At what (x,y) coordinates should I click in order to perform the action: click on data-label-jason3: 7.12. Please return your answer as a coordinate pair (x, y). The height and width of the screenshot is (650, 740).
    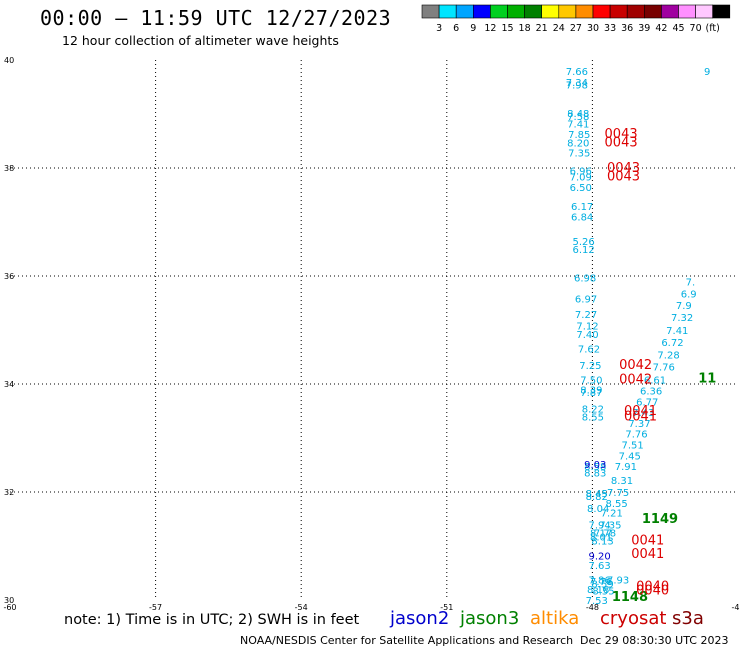
    Looking at the image, I should click on (587, 327).